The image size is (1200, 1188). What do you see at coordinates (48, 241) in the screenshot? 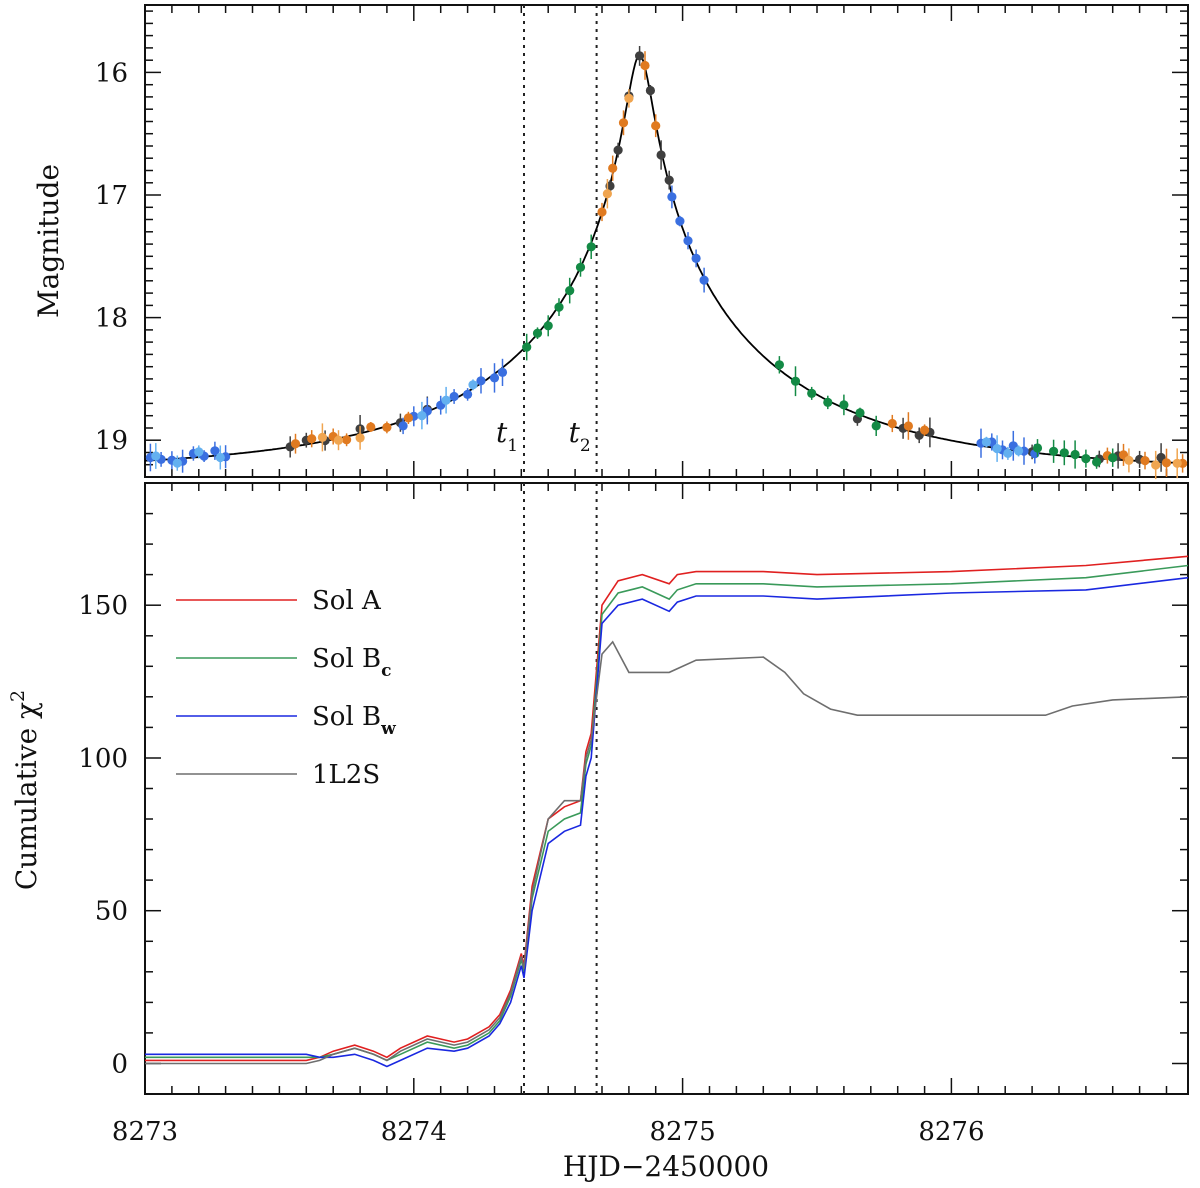
I see `top-y-axis-label: Magnitude` at bounding box center [48, 241].